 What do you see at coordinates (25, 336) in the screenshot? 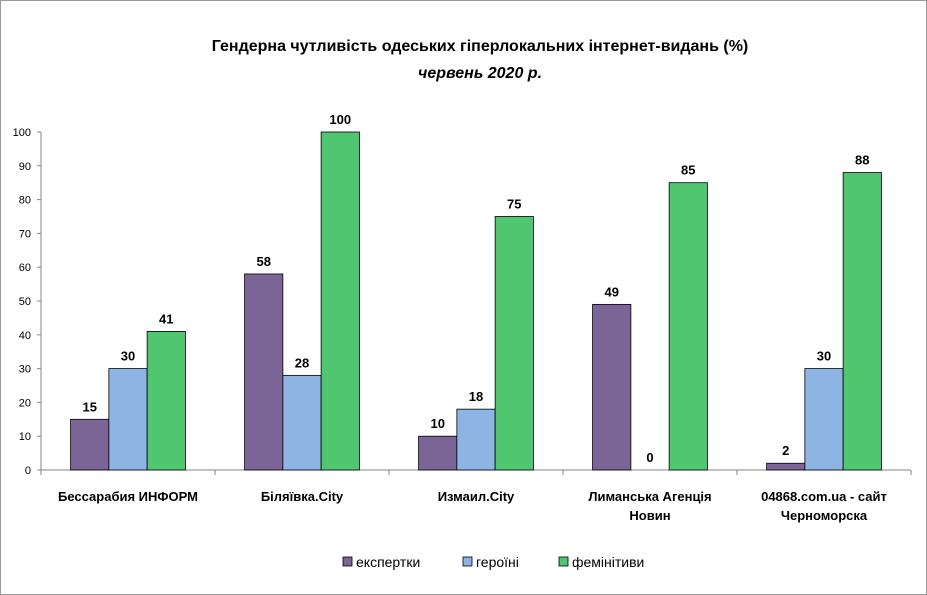
I see `y-tick-label: 40` at bounding box center [25, 336].